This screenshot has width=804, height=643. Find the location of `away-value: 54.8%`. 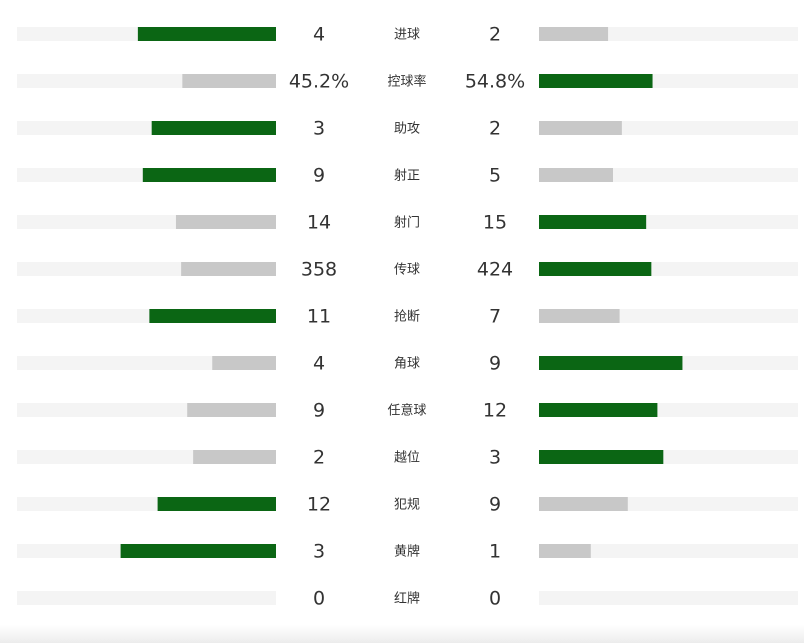

away-value: 54.8% is located at coordinates (495, 82).